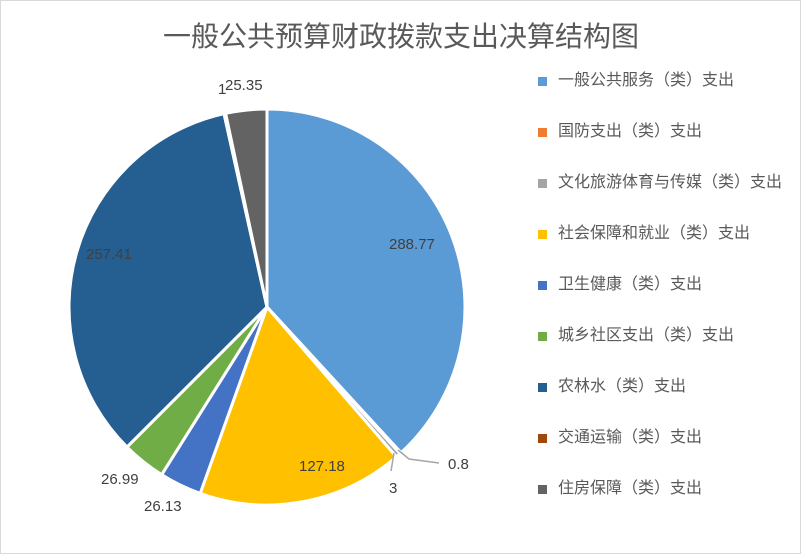  What do you see at coordinates (668, 94) in the screenshot?
I see `legend-item: 一般公共服务（类）支出` at bounding box center [668, 94].